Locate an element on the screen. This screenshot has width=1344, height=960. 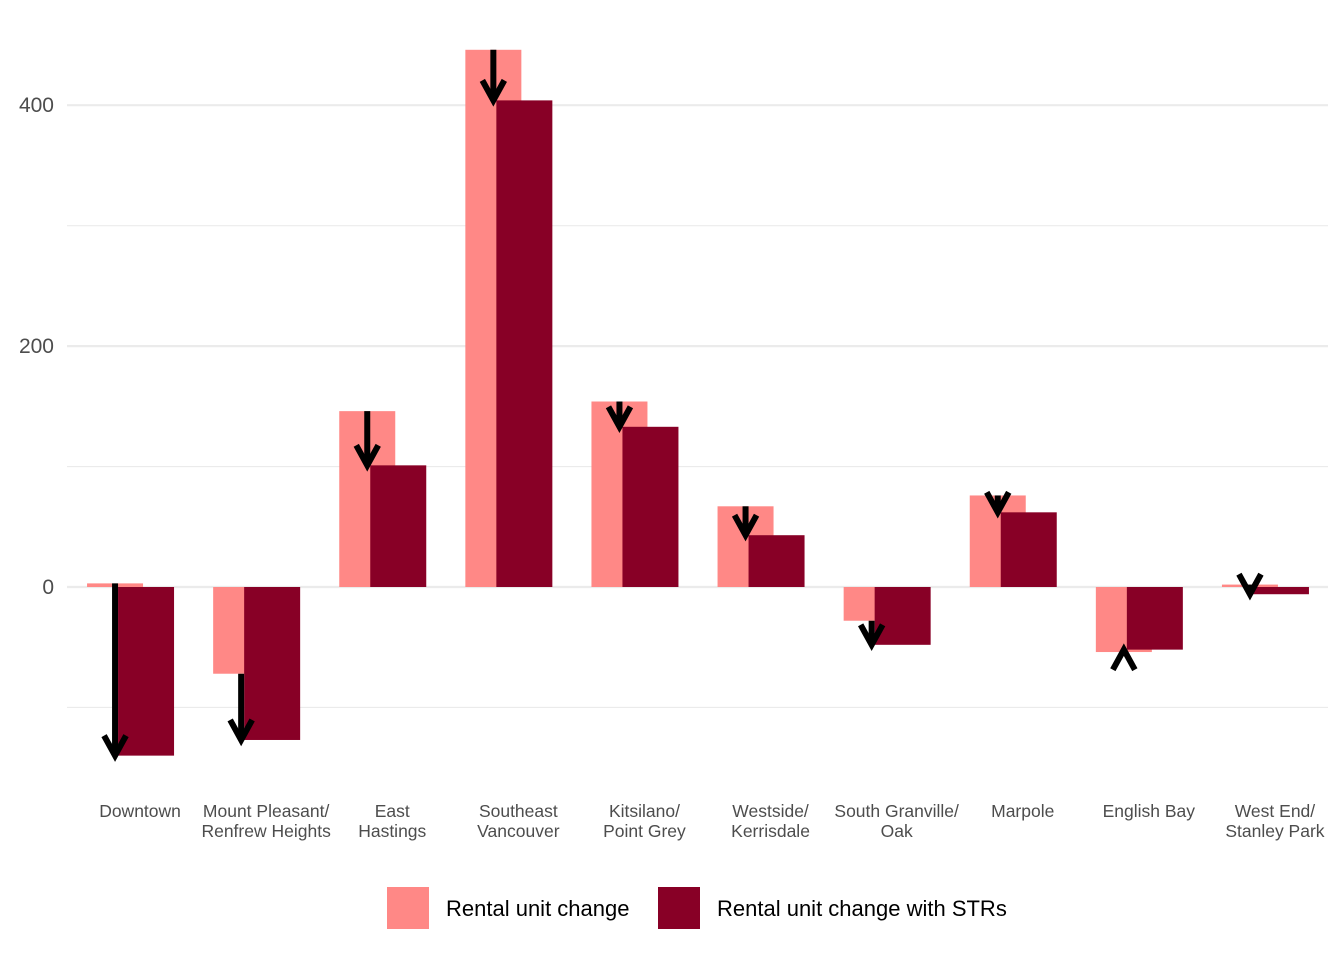
x-tick-label: Oak is located at coordinates (897, 831).